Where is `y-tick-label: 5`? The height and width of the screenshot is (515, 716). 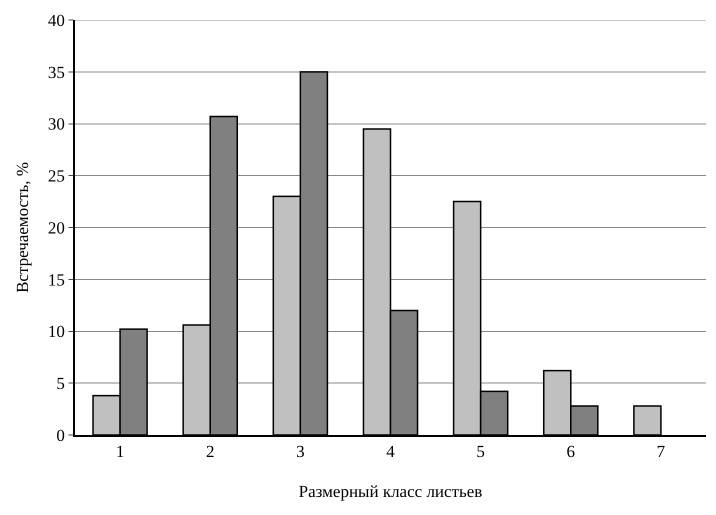
y-tick-label: 5 is located at coordinates (60, 384).